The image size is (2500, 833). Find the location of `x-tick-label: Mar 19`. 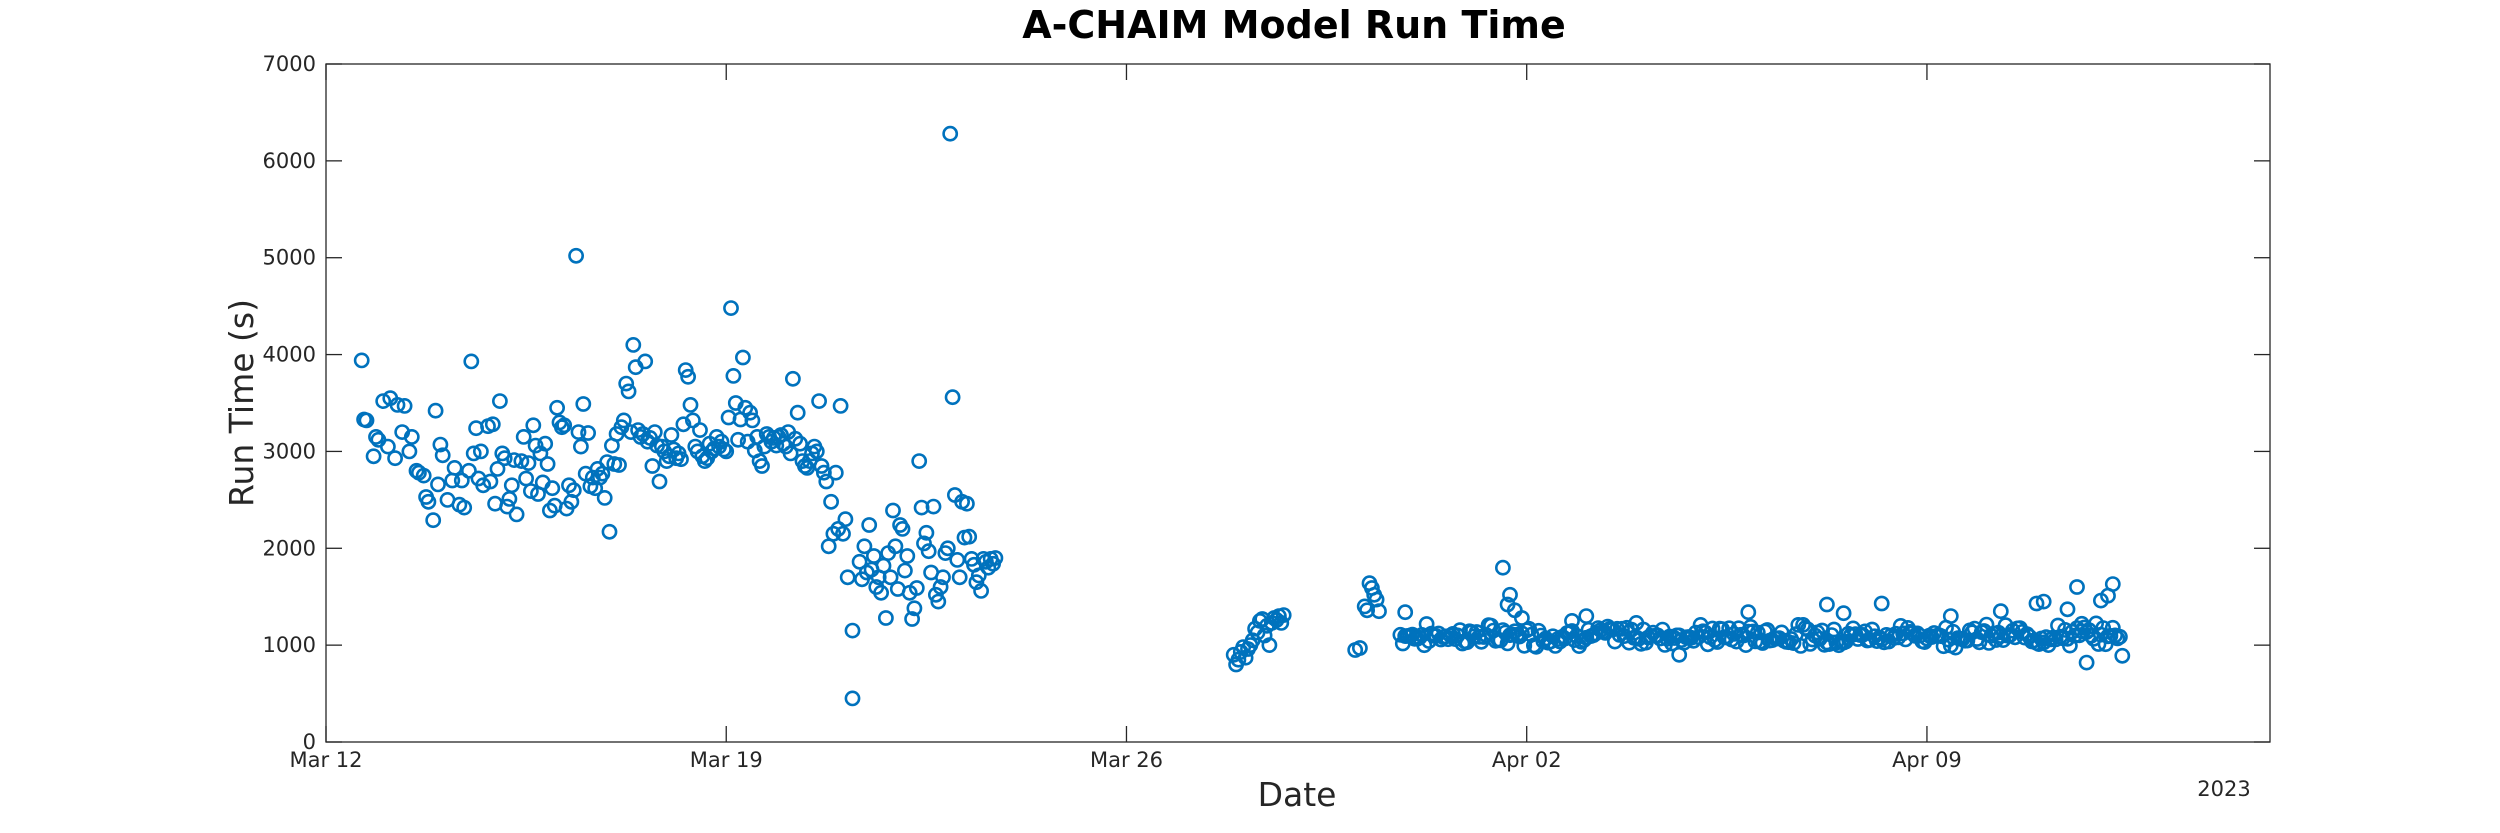

x-tick-label: Mar 19 is located at coordinates (726, 760).